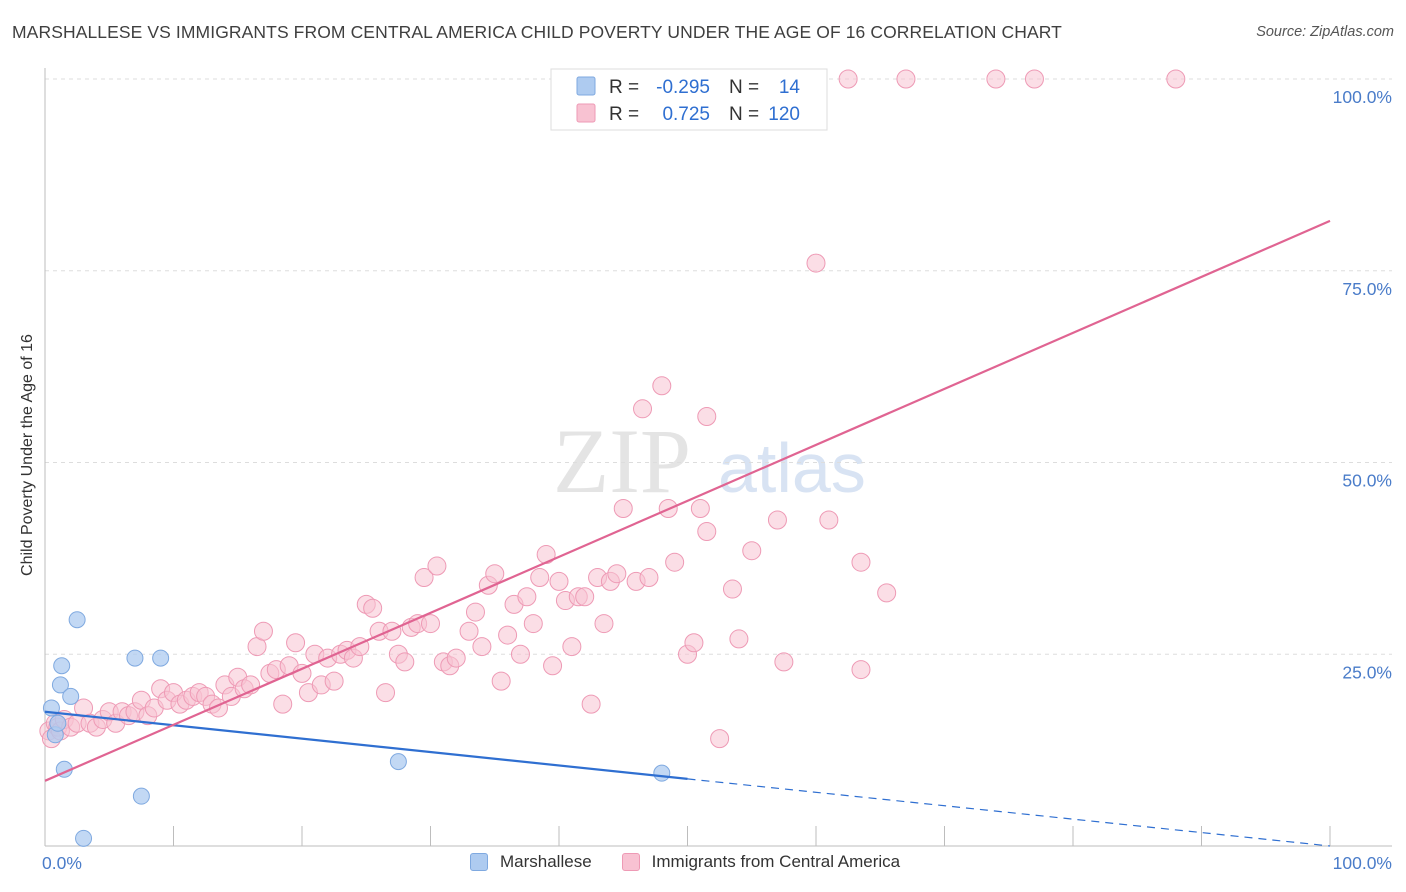  I want to click on legend-label-marshallese: Marshallese, so click(546, 861).